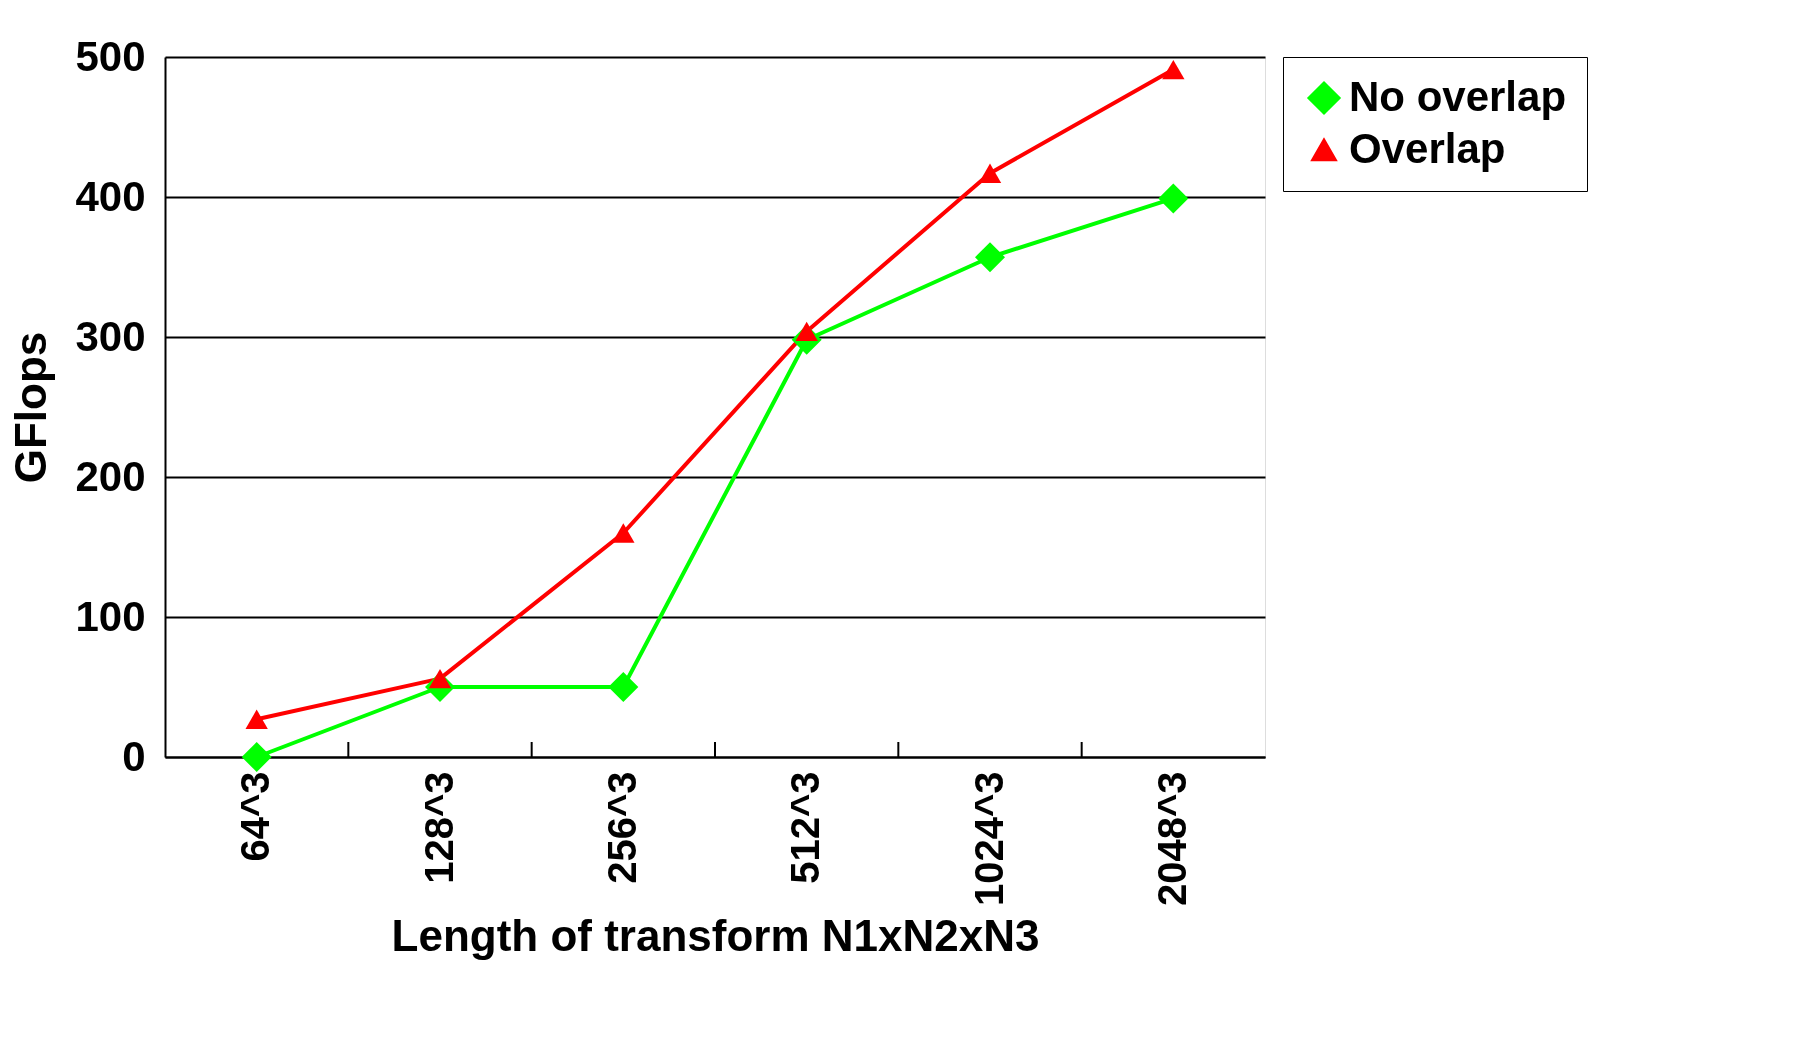  I want to click on y-tick-label: 0, so click(134, 756).